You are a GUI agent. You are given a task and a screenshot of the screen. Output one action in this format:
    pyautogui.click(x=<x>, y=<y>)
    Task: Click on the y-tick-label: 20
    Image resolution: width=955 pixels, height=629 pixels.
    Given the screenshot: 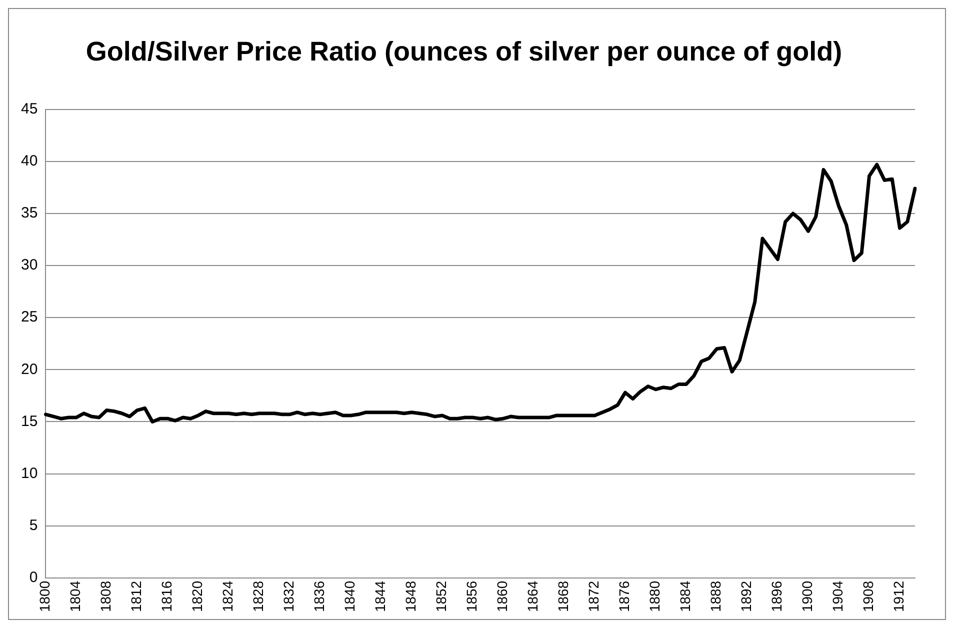 What is the action you would take?
    pyautogui.click(x=29, y=369)
    